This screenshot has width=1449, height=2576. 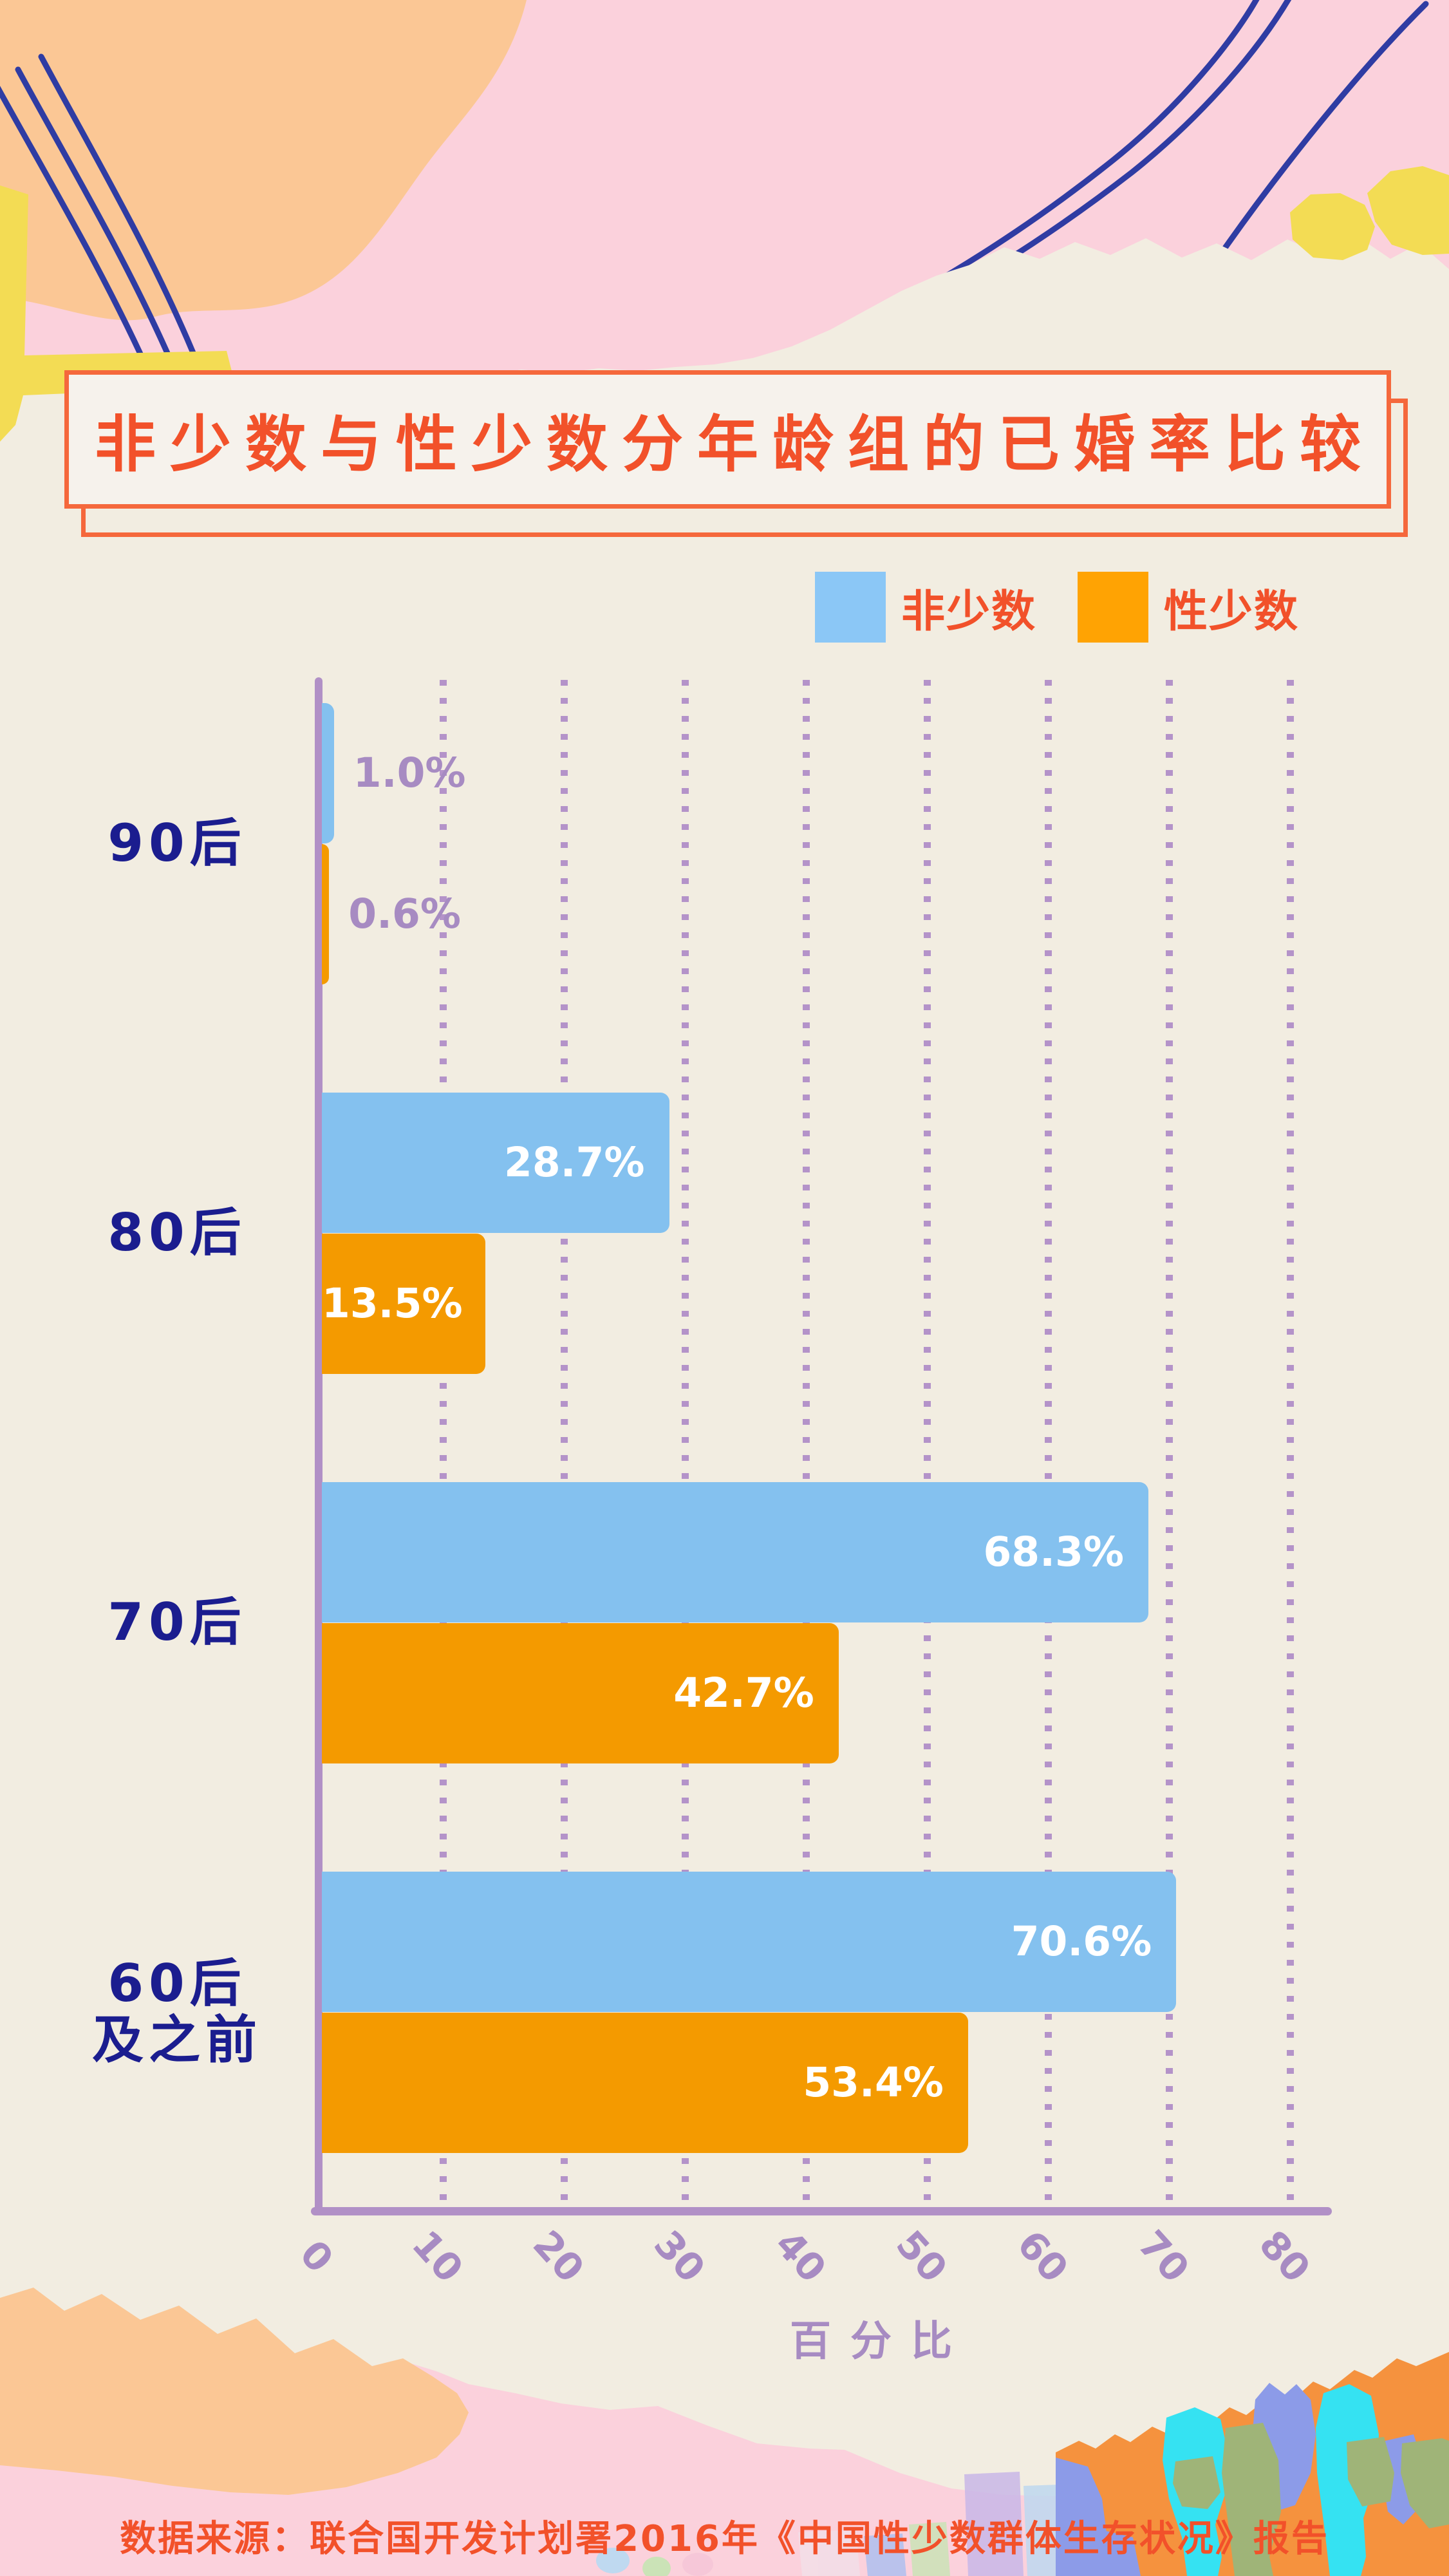 What do you see at coordinates (1164, 2256) in the screenshot?
I see `x-tick-label-70: 70` at bounding box center [1164, 2256].